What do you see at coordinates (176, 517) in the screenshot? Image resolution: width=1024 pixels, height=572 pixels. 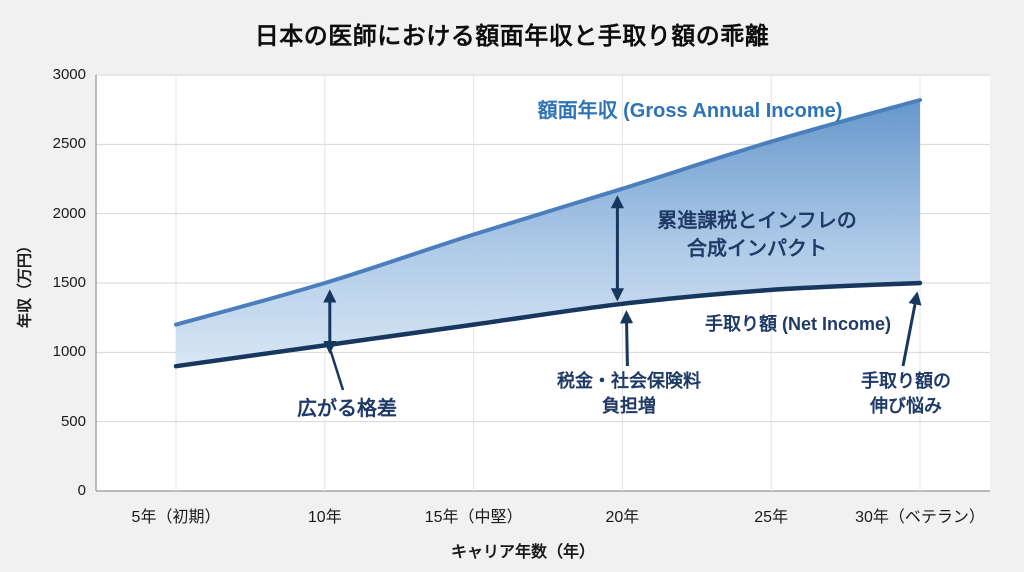 I see `x-tick-label: 5年（初期）` at bounding box center [176, 517].